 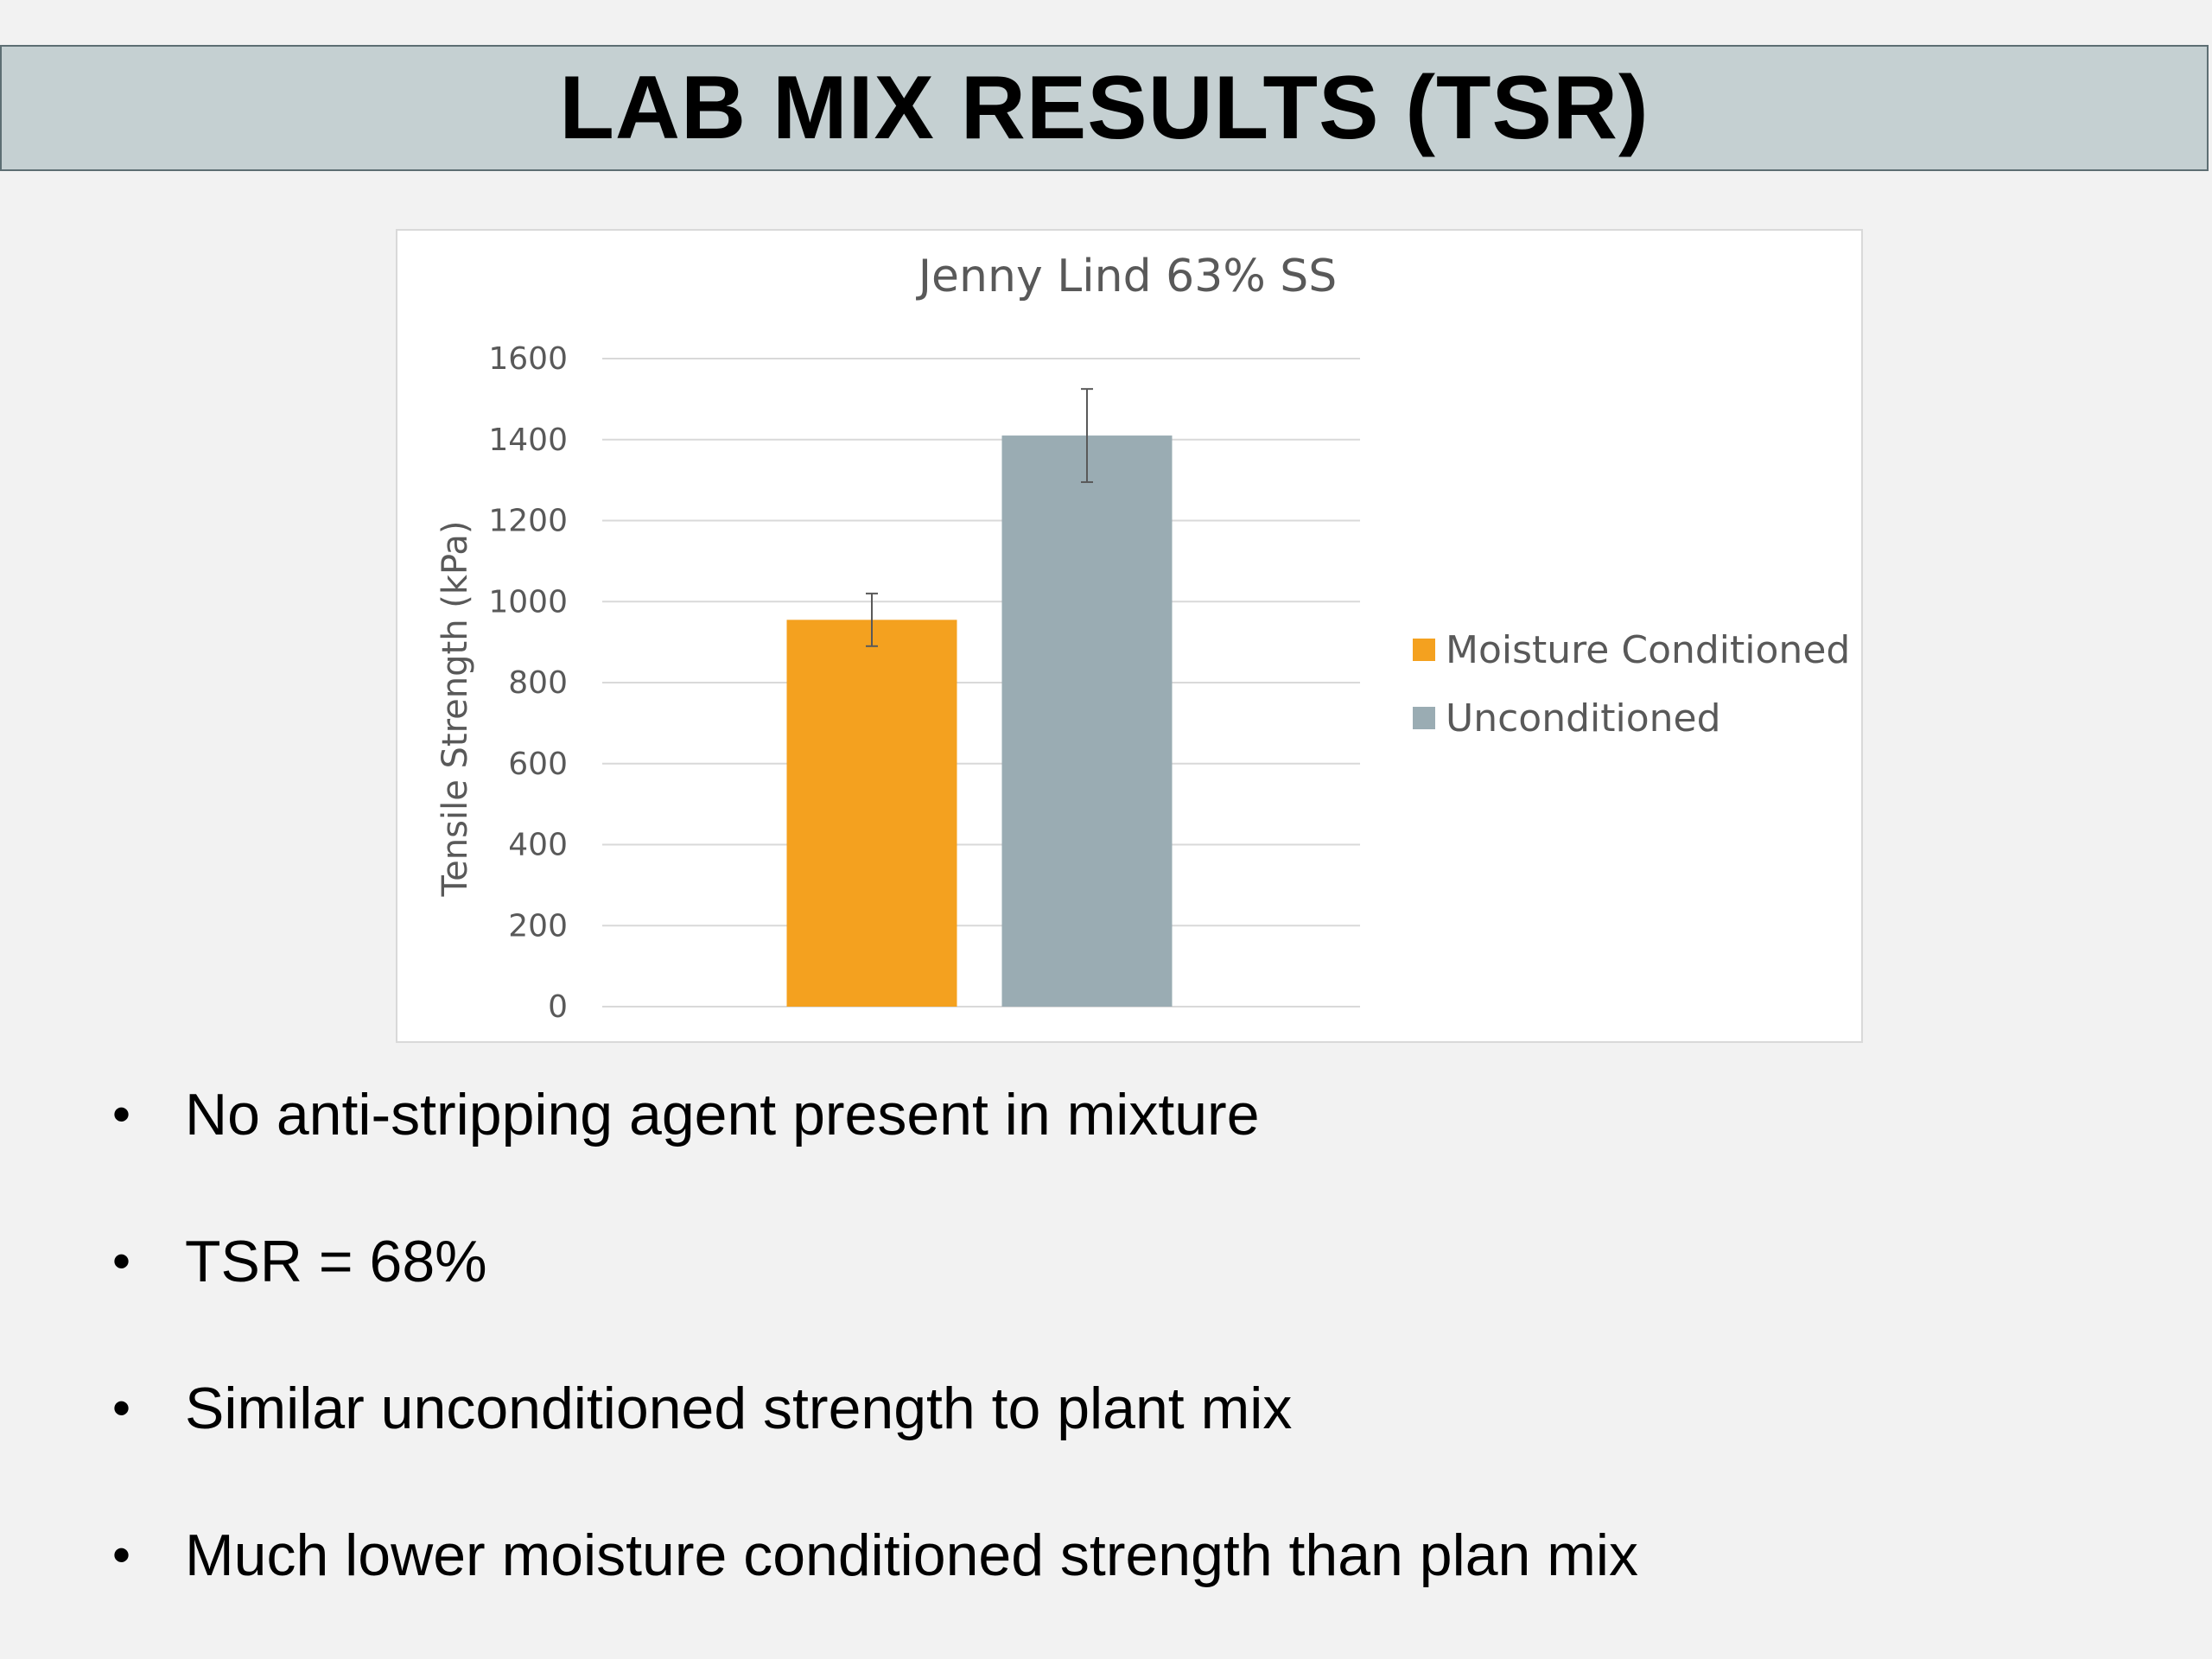 I want to click on y-axis-ticks: 0 200 400 600 800 1000 1200 1400 1600, so click(x=528, y=683).